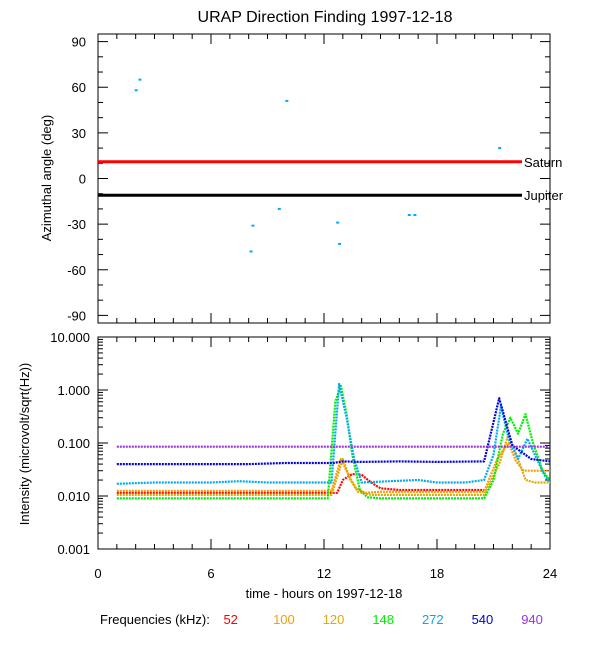 The height and width of the screenshot is (650, 600). Describe the element at coordinates (79, 87) in the screenshot. I see `top-y-tick-label: 60` at that location.